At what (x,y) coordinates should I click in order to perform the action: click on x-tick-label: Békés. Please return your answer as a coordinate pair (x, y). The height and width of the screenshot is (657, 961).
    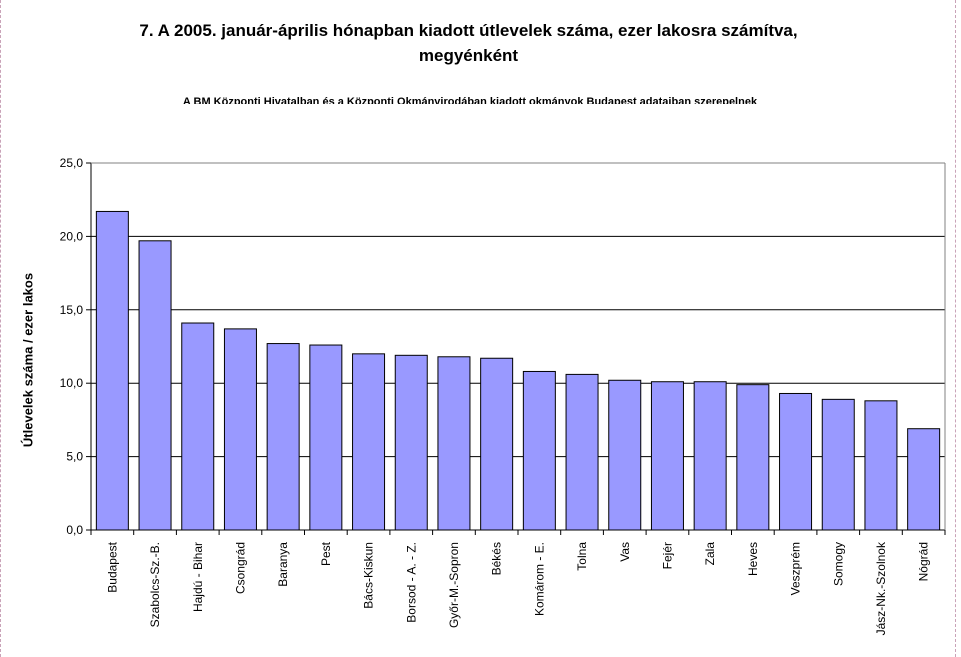
    Looking at the image, I should click on (497, 558).